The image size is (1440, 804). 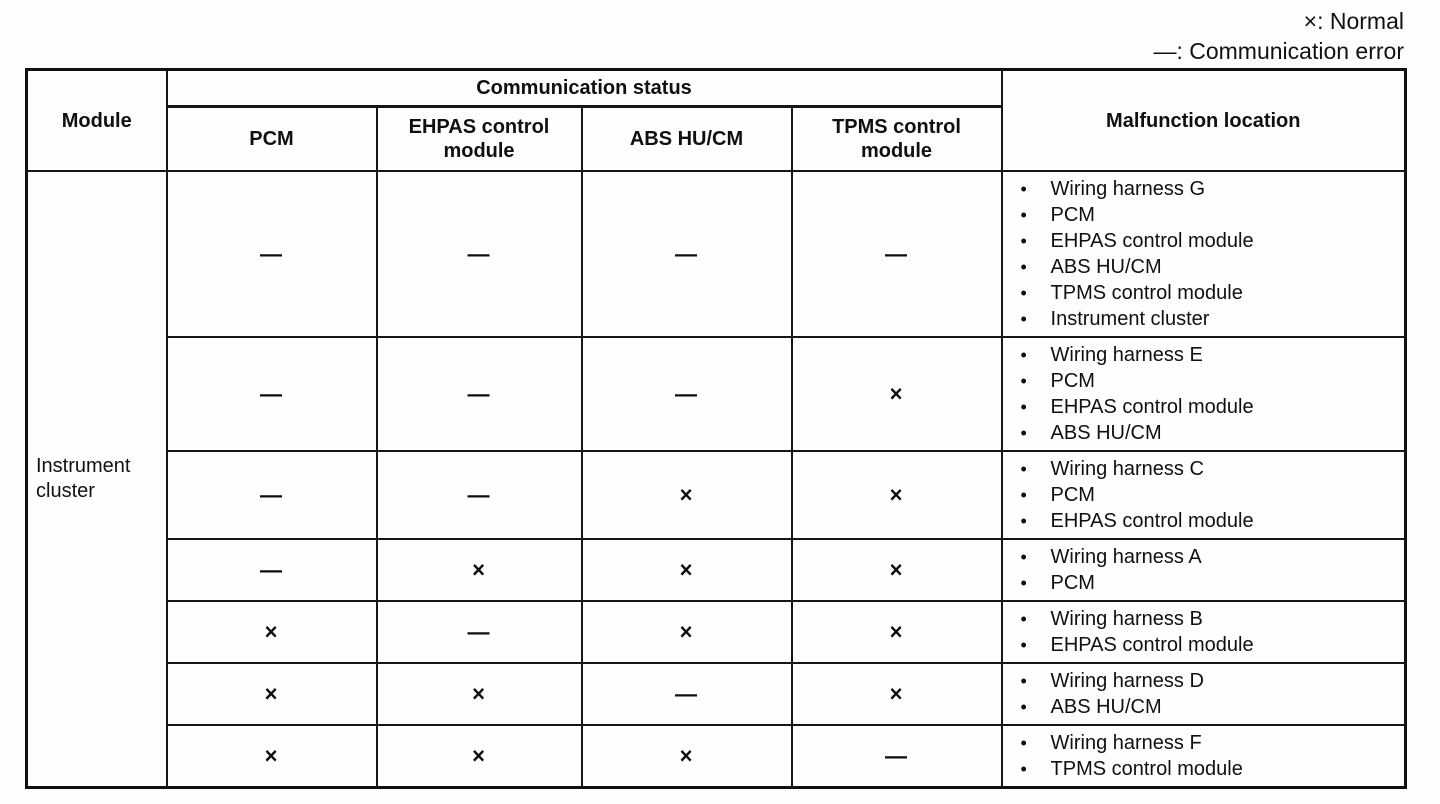 What do you see at coordinates (1210, 557) in the screenshot?
I see `malfunction-location-item: • Wiring harness A` at bounding box center [1210, 557].